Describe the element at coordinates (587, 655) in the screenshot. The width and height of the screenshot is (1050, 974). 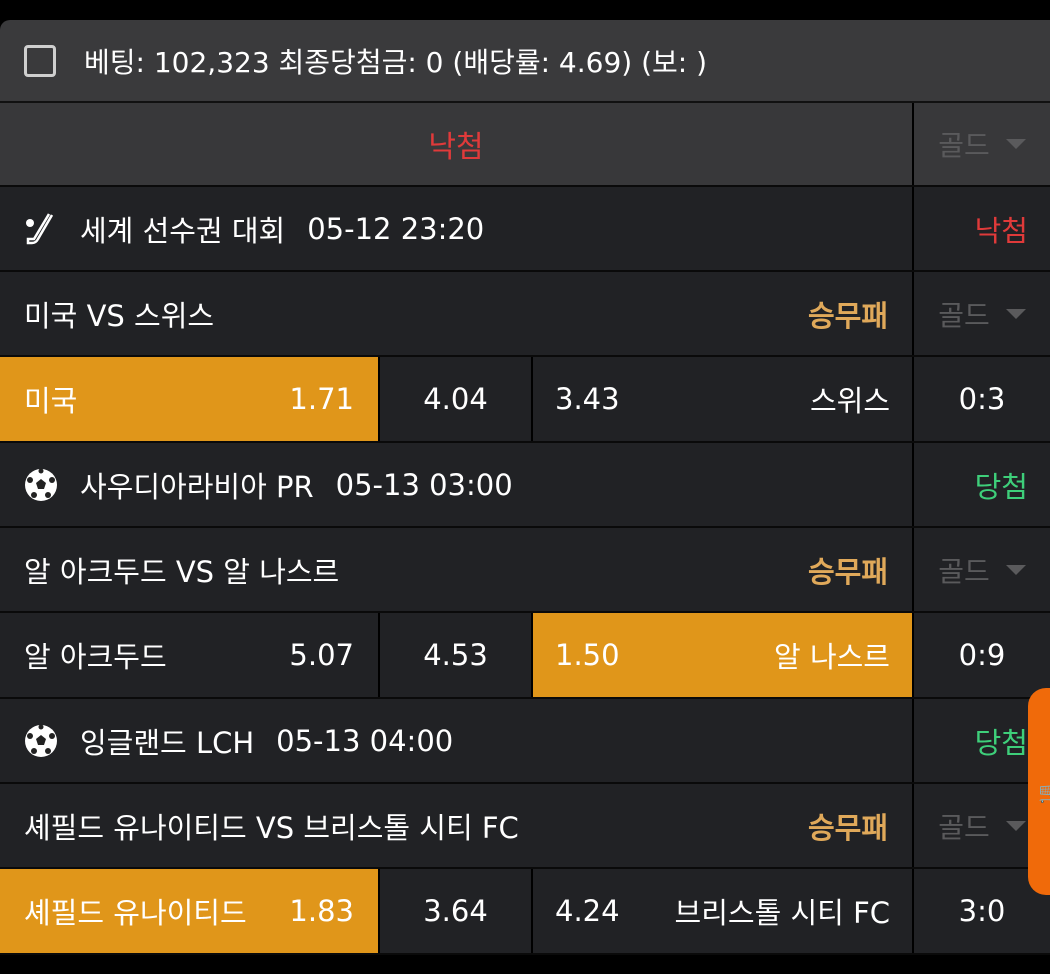
I see `away-odds: 1.50` at that location.